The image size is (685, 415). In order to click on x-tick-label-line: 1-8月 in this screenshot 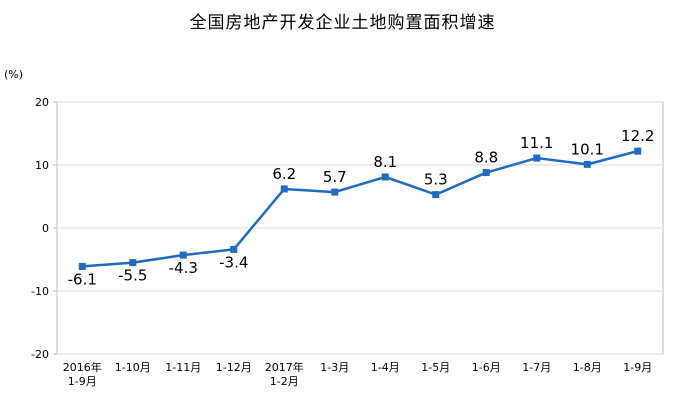, I will do `click(587, 367)`.